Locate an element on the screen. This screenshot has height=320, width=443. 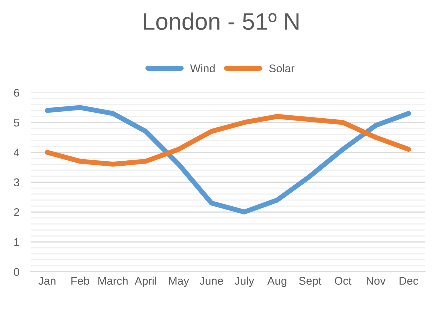
x-tick-label: April is located at coordinates (145, 282).